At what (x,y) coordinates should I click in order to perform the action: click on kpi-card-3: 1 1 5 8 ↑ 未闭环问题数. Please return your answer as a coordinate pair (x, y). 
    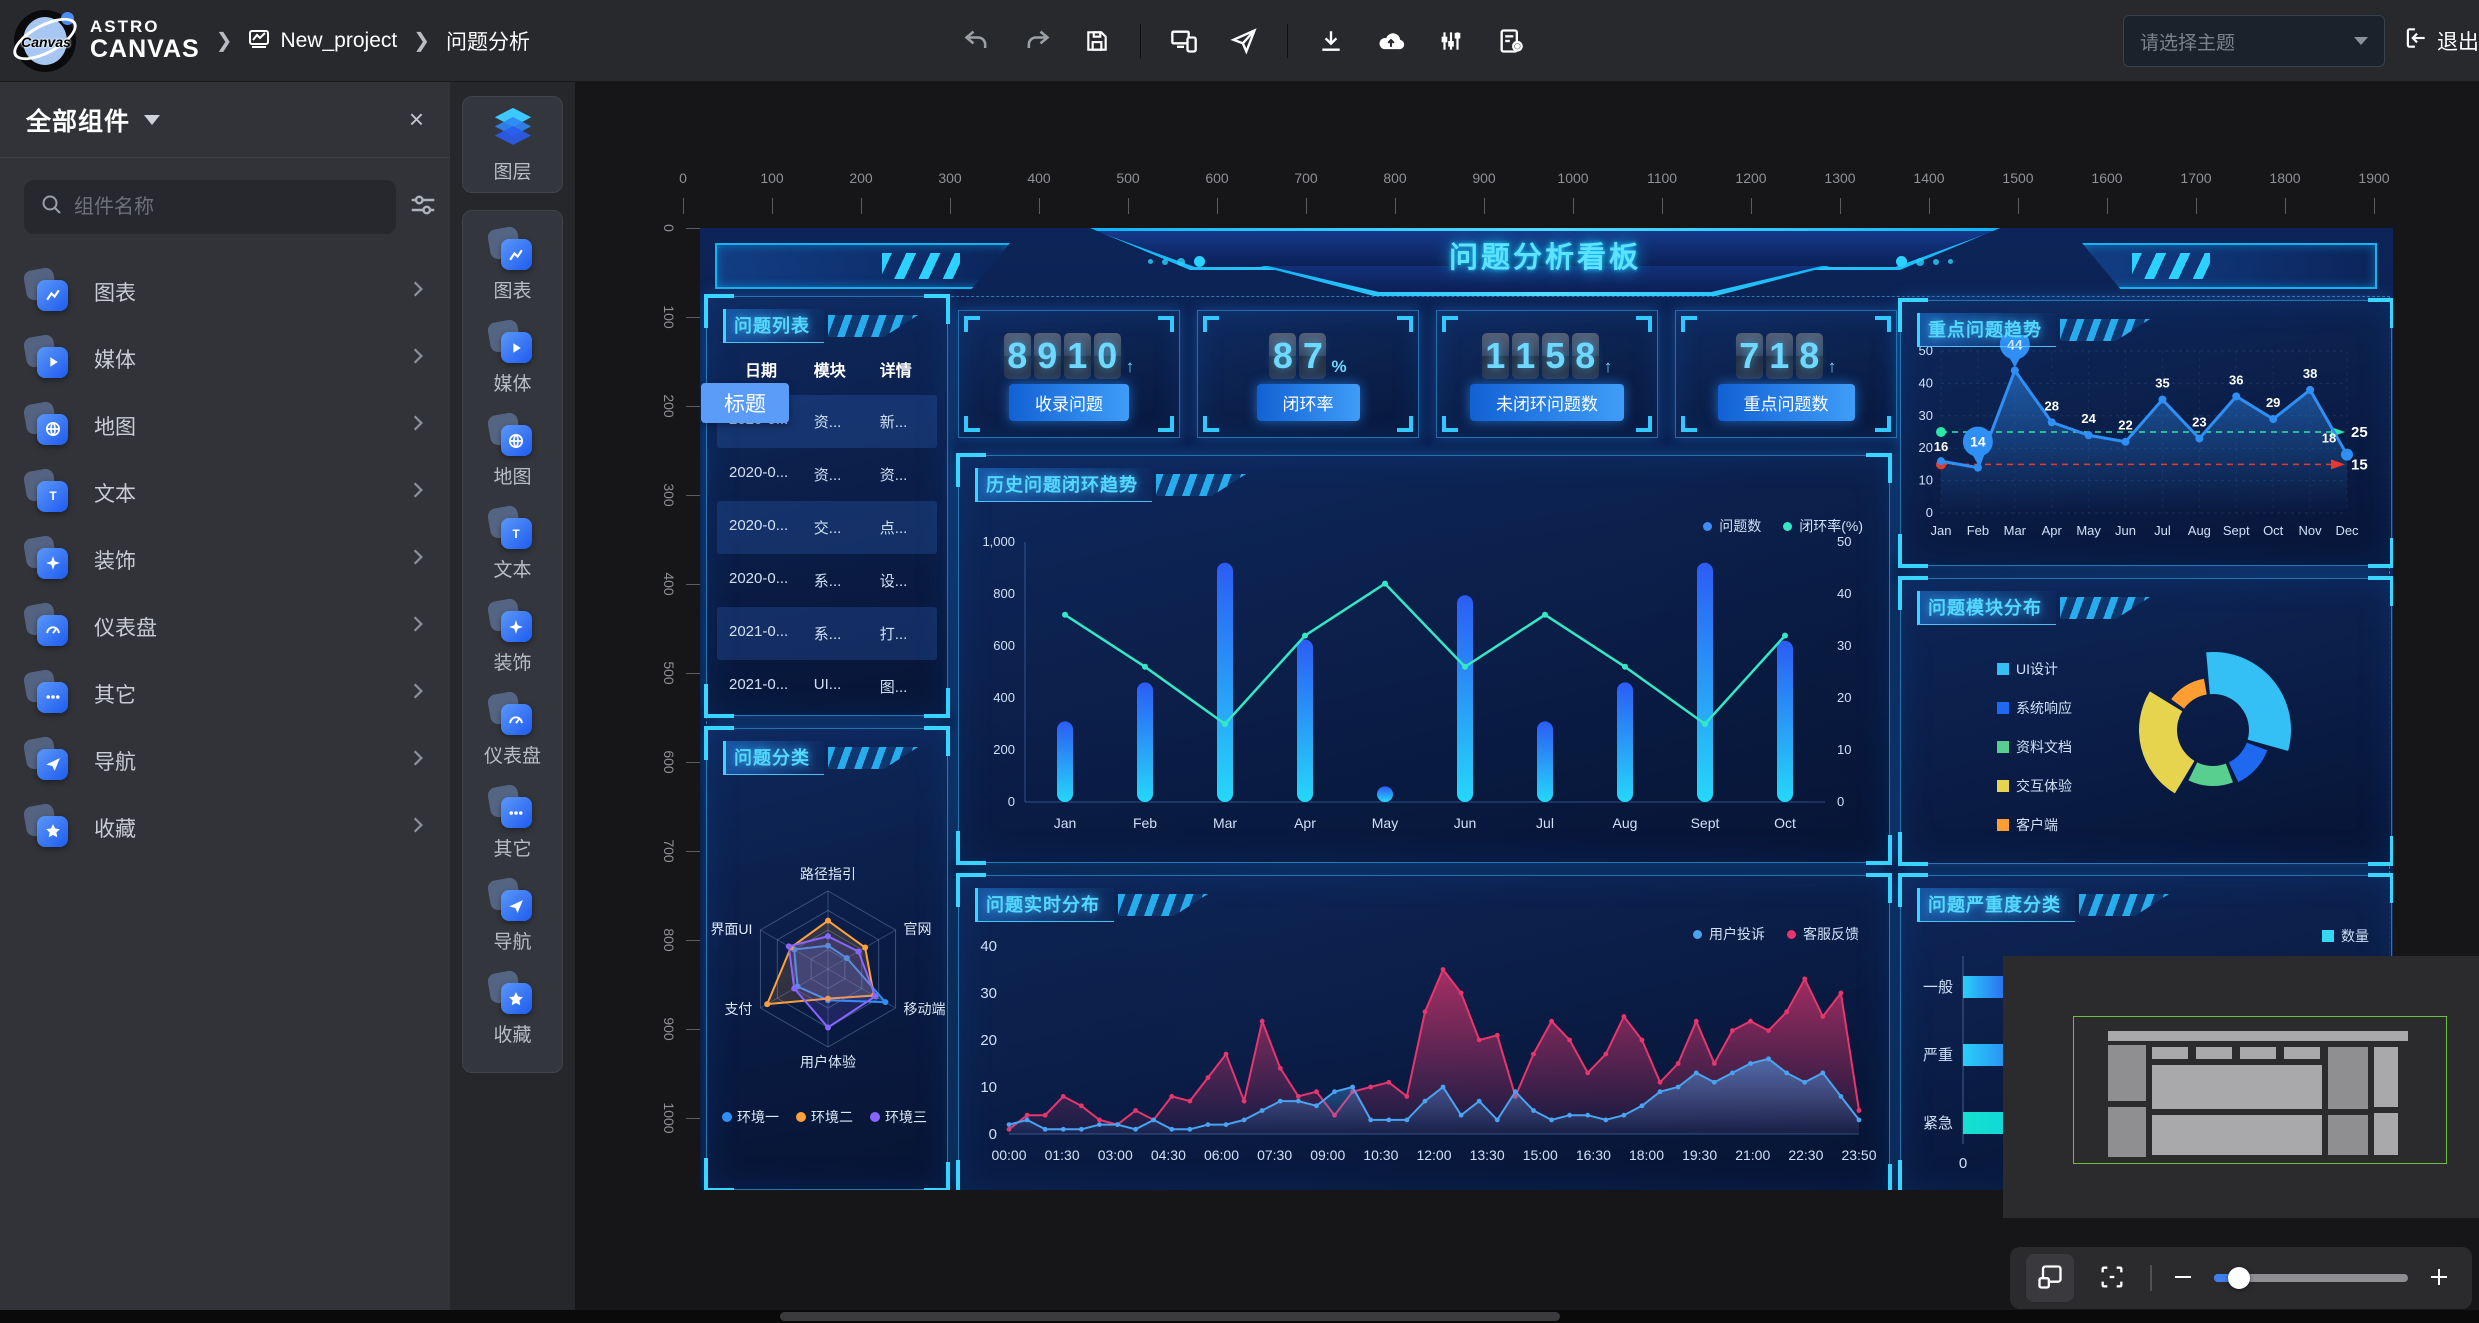
    Looking at the image, I should click on (1547, 374).